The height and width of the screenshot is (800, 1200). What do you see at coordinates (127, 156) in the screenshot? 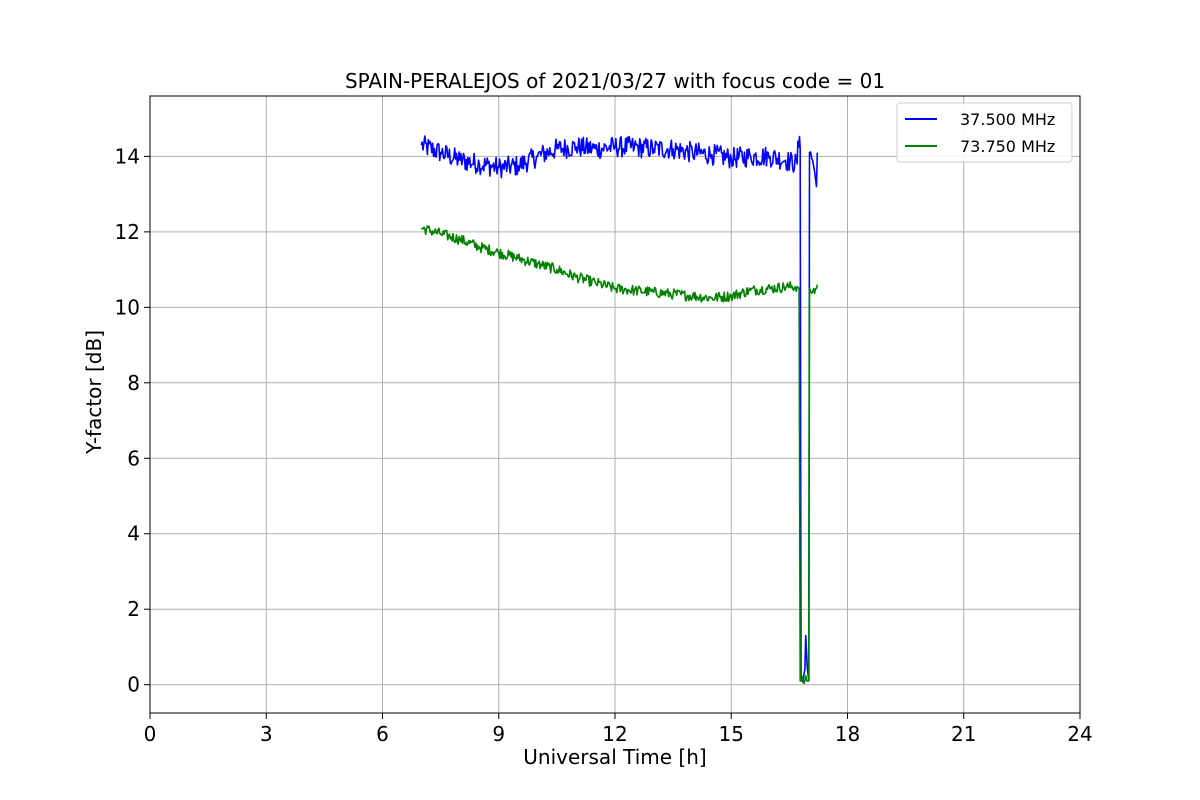
I see `y-tick-label: 14` at bounding box center [127, 156].